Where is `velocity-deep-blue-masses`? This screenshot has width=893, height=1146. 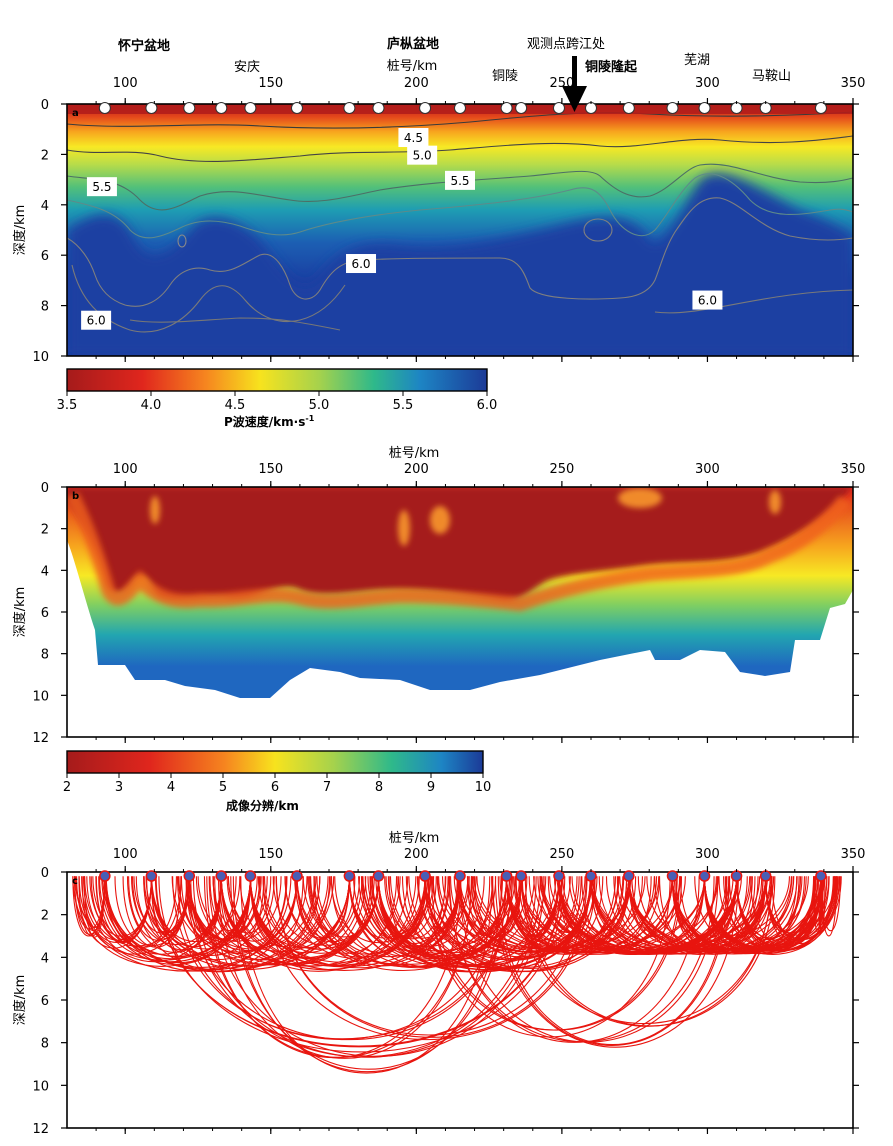
velocity-deep-blue-masses is located at coordinates (460, 264).